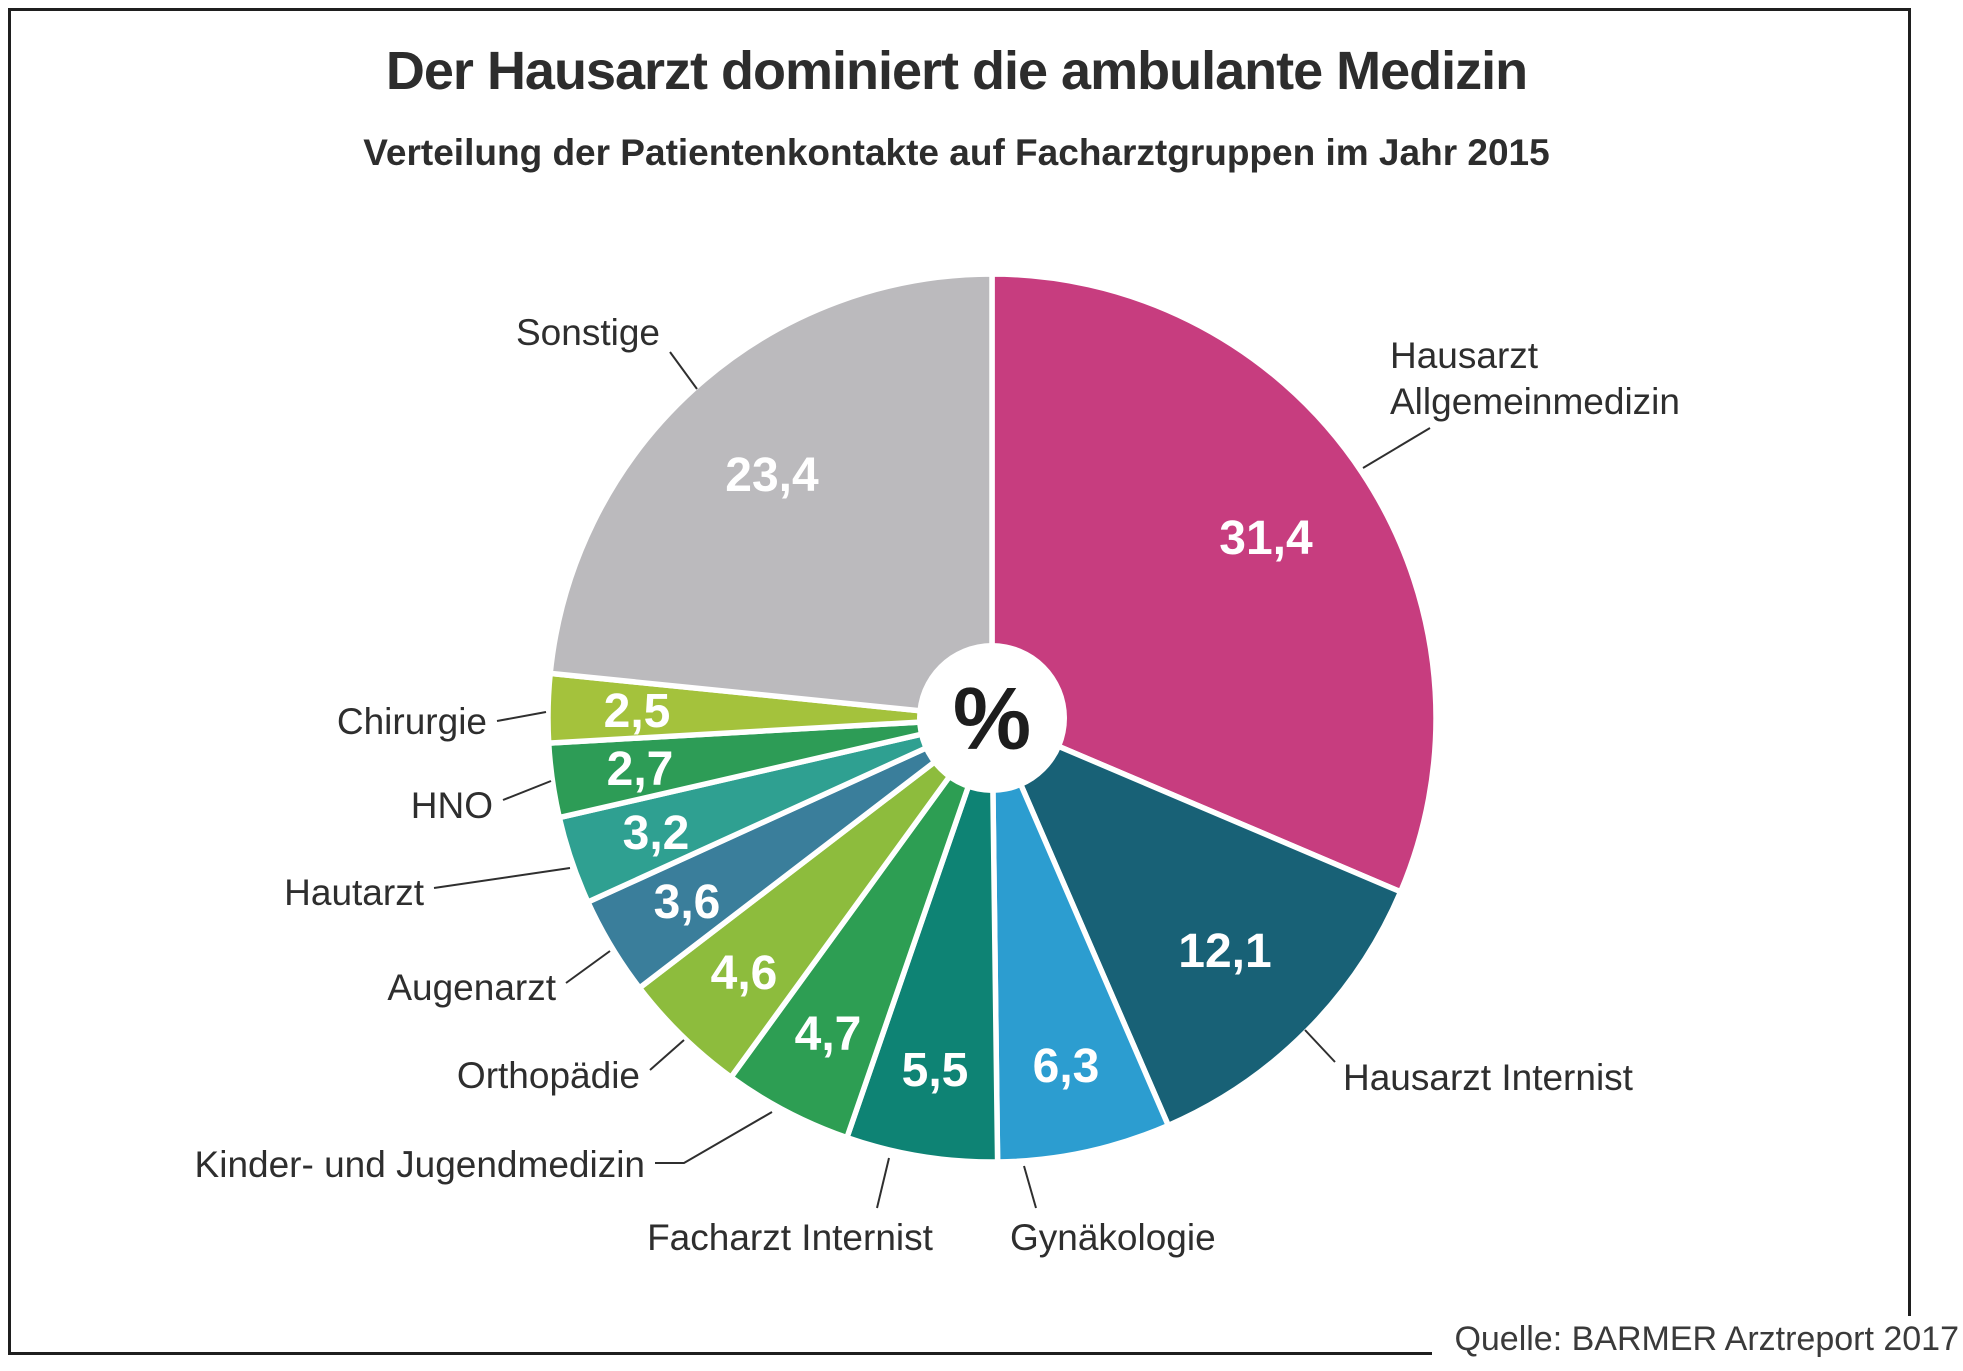  What do you see at coordinates (527, 790) in the screenshot?
I see `leader-line-hno` at bounding box center [527, 790].